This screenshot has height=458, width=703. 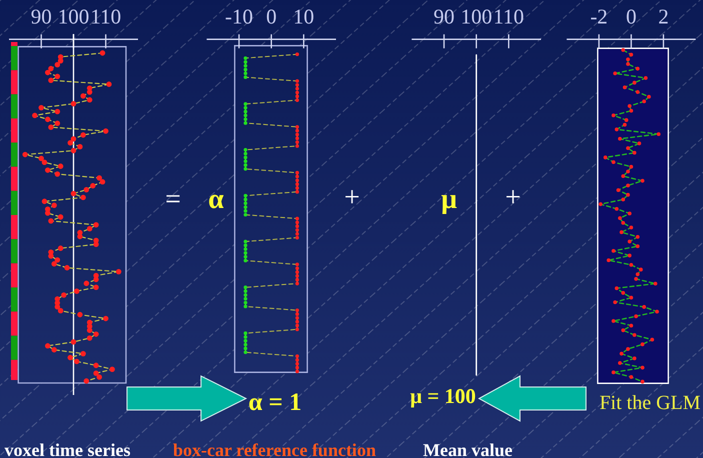 I want to click on annotation: α, so click(x=216, y=199).